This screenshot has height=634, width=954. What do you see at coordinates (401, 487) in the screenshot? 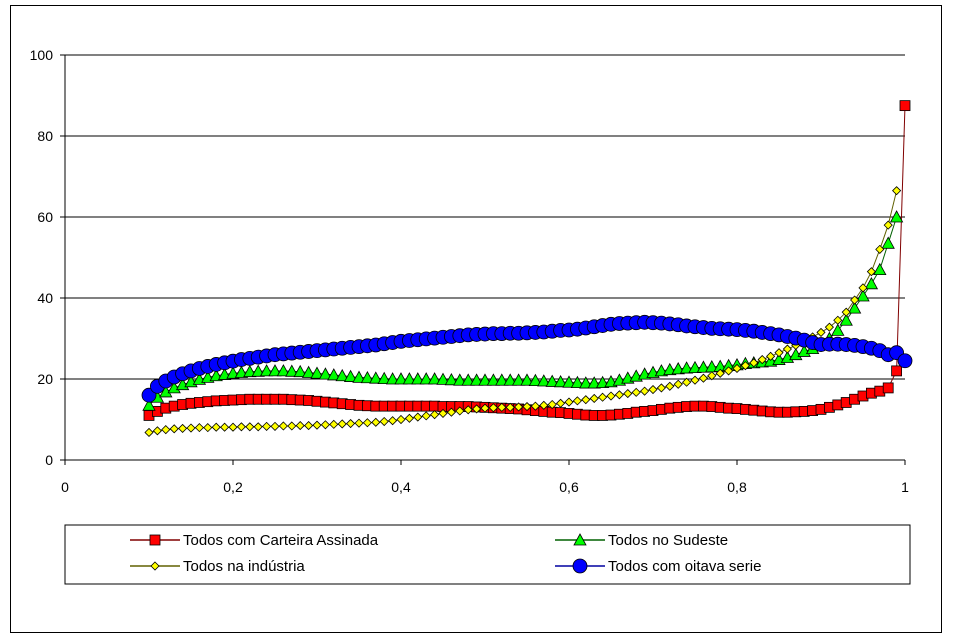
I see `x-tick-label: 0,4` at bounding box center [401, 487].